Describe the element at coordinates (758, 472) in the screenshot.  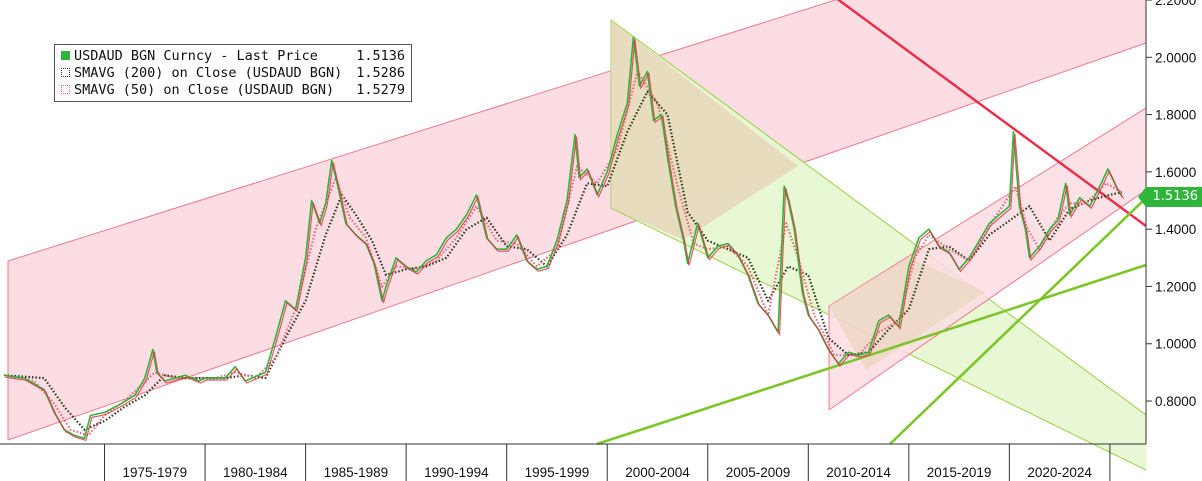
I see `x-tick-label: 2005-2009` at that location.